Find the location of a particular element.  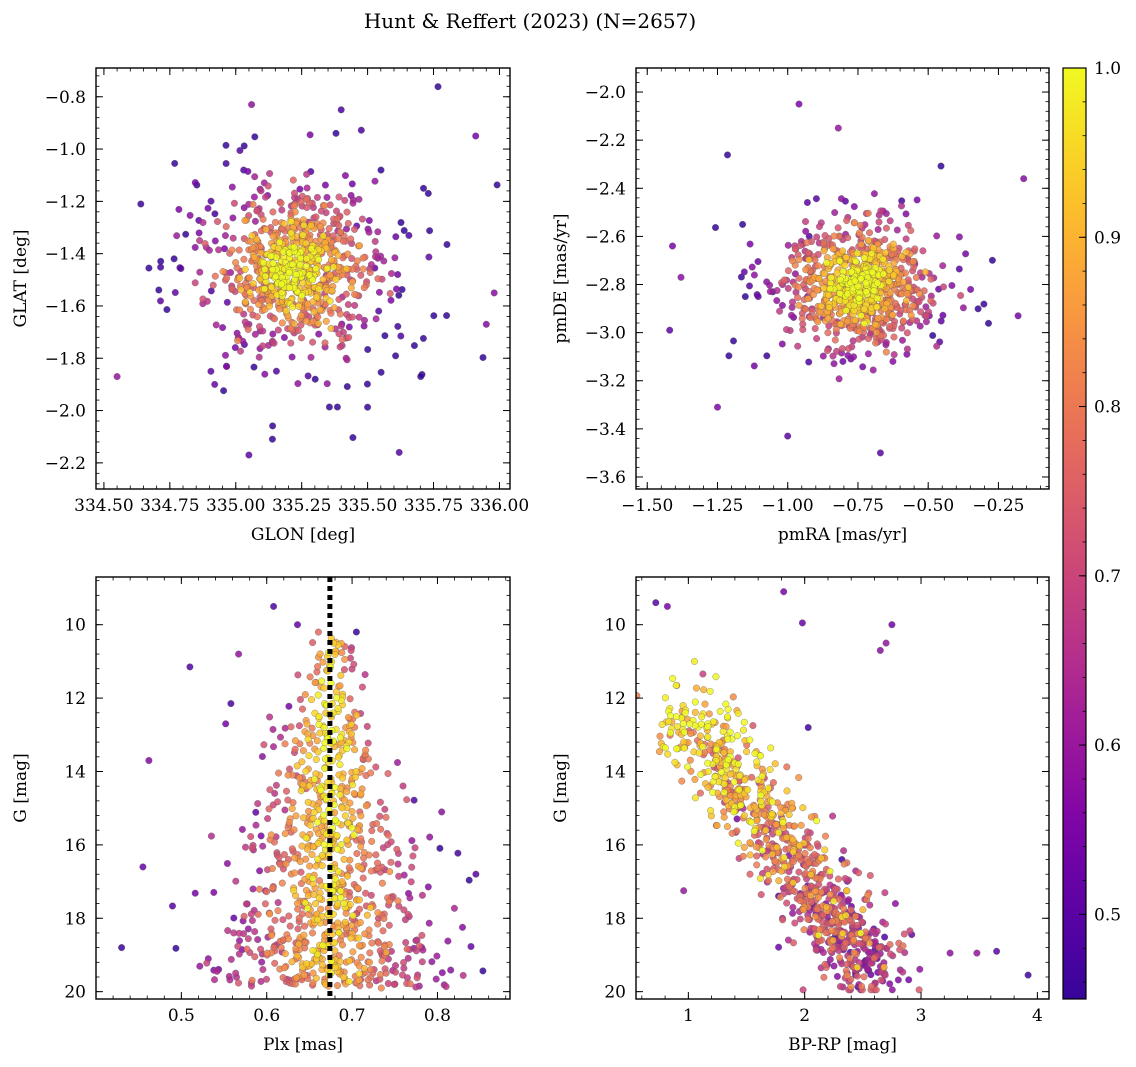

y-tick-label: 10 is located at coordinates (615, 626).